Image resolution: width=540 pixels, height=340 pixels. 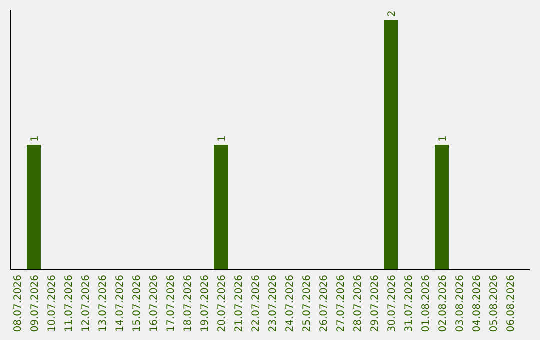 What do you see at coordinates (137, 303) in the screenshot?
I see `x-tick-label: 15.07.2026` at bounding box center [137, 303].